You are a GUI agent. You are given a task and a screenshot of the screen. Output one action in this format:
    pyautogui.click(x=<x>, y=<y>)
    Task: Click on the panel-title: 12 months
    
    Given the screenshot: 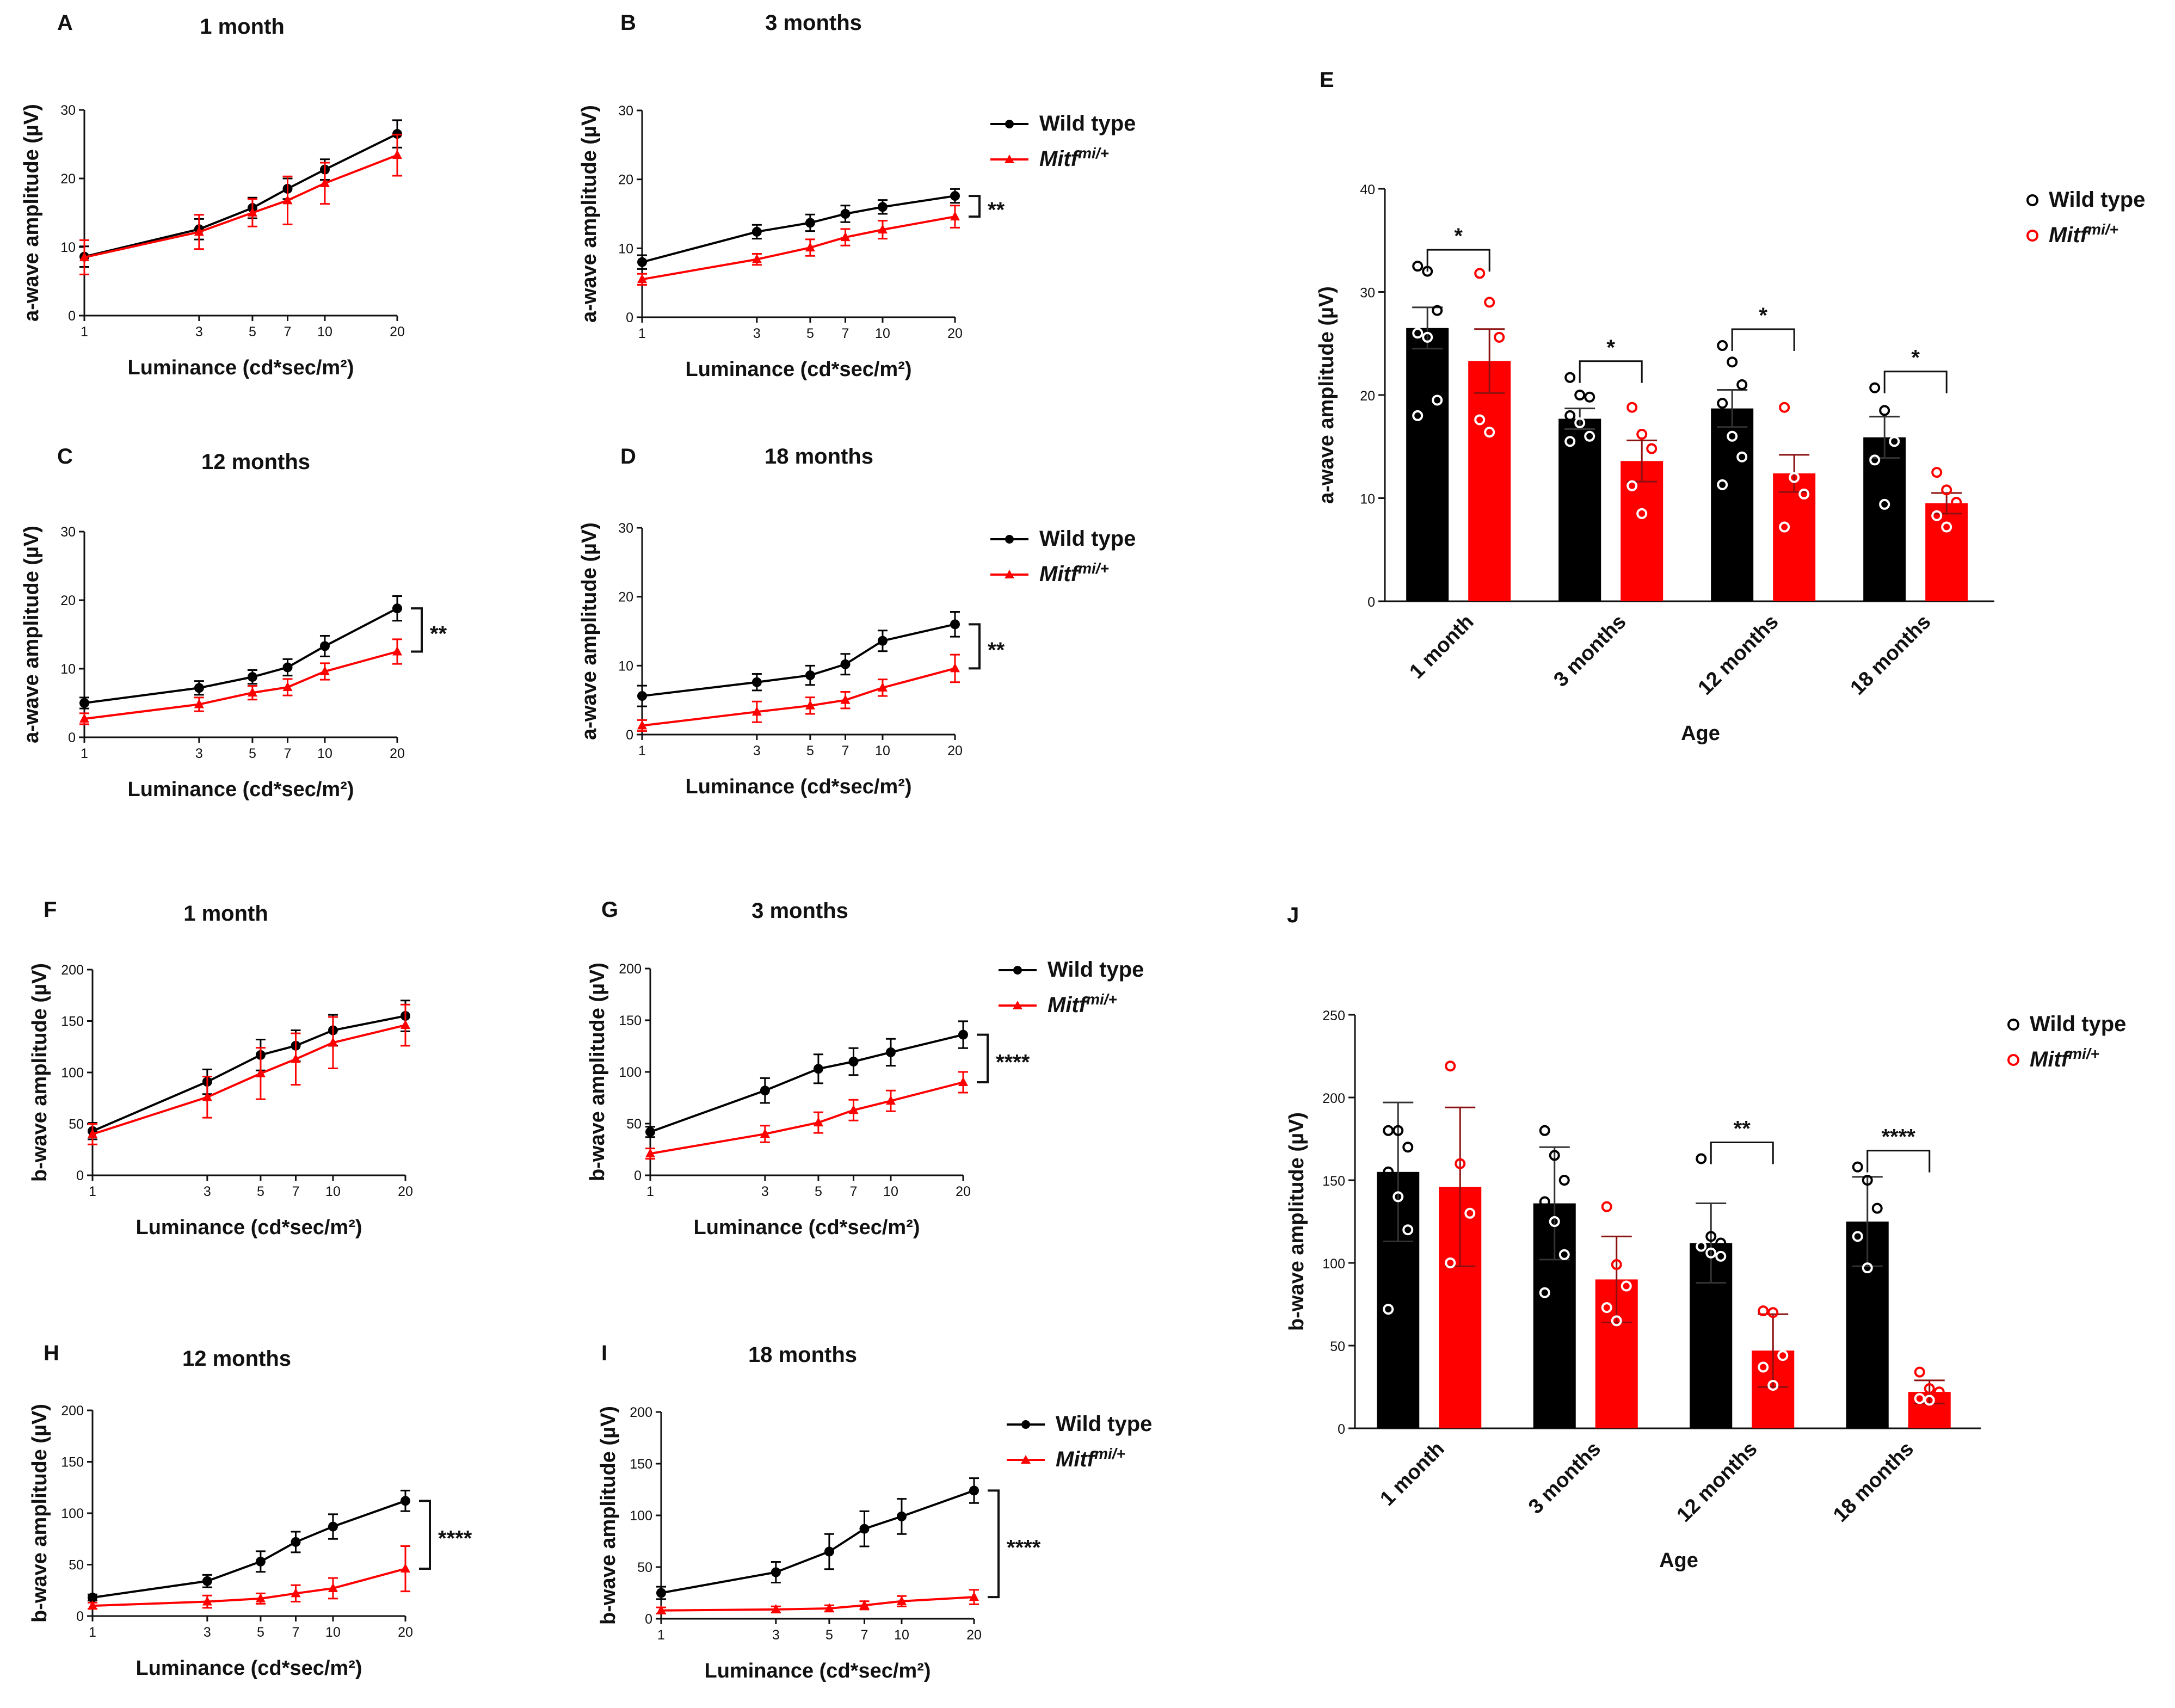 What is the action you would take?
    pyautogui.click(x=255, y=462)
    